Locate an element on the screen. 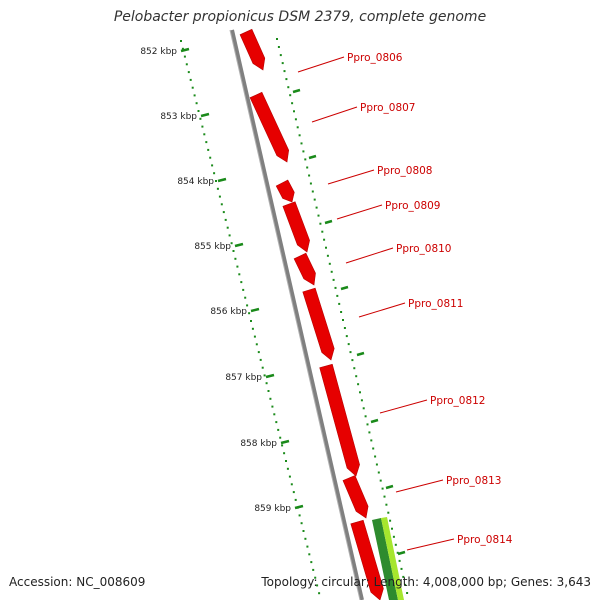  gene-label: Ppro_0811 is located at coordinates (435, 304).